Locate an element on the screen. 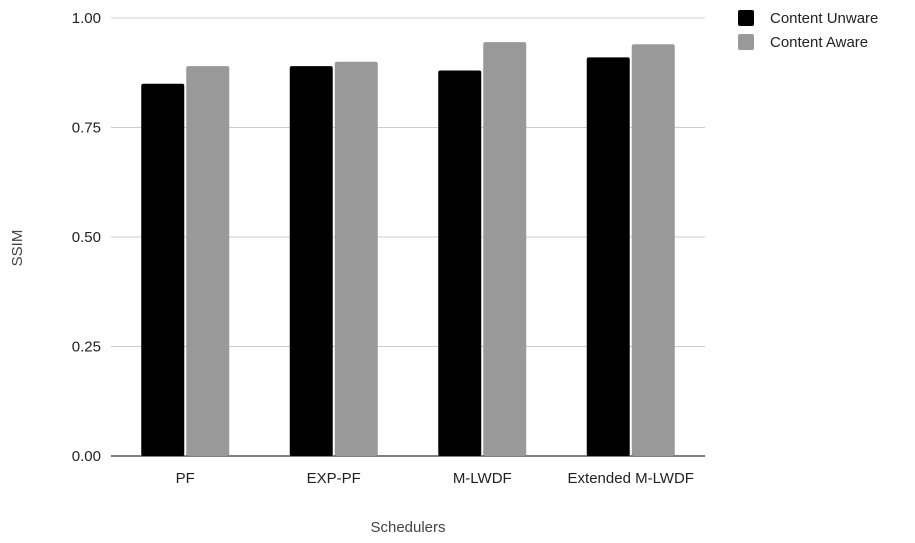  bar-content-aware-pf is located at coordinates (208, 261).